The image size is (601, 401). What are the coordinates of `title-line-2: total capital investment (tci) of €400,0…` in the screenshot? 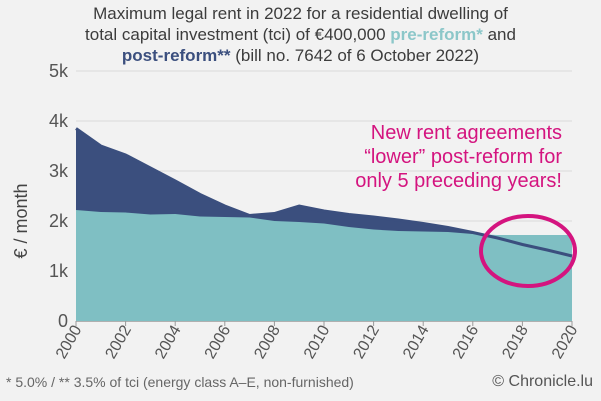 It's located at (300, 34).